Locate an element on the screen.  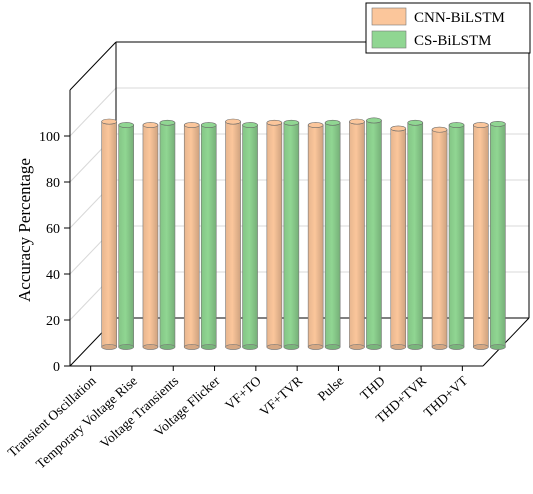
legend: CNN-BiLSTM CS-BiLSTM is located at coordinates (448, 28).